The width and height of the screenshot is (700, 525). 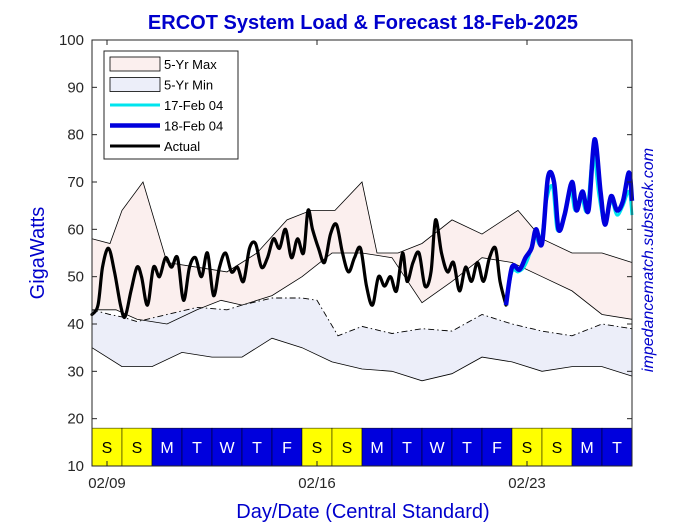 What do you see at coordinates (362, 288) in the screenshot?
I see `max-band-lower-edge` at bounding box center [362, 288].